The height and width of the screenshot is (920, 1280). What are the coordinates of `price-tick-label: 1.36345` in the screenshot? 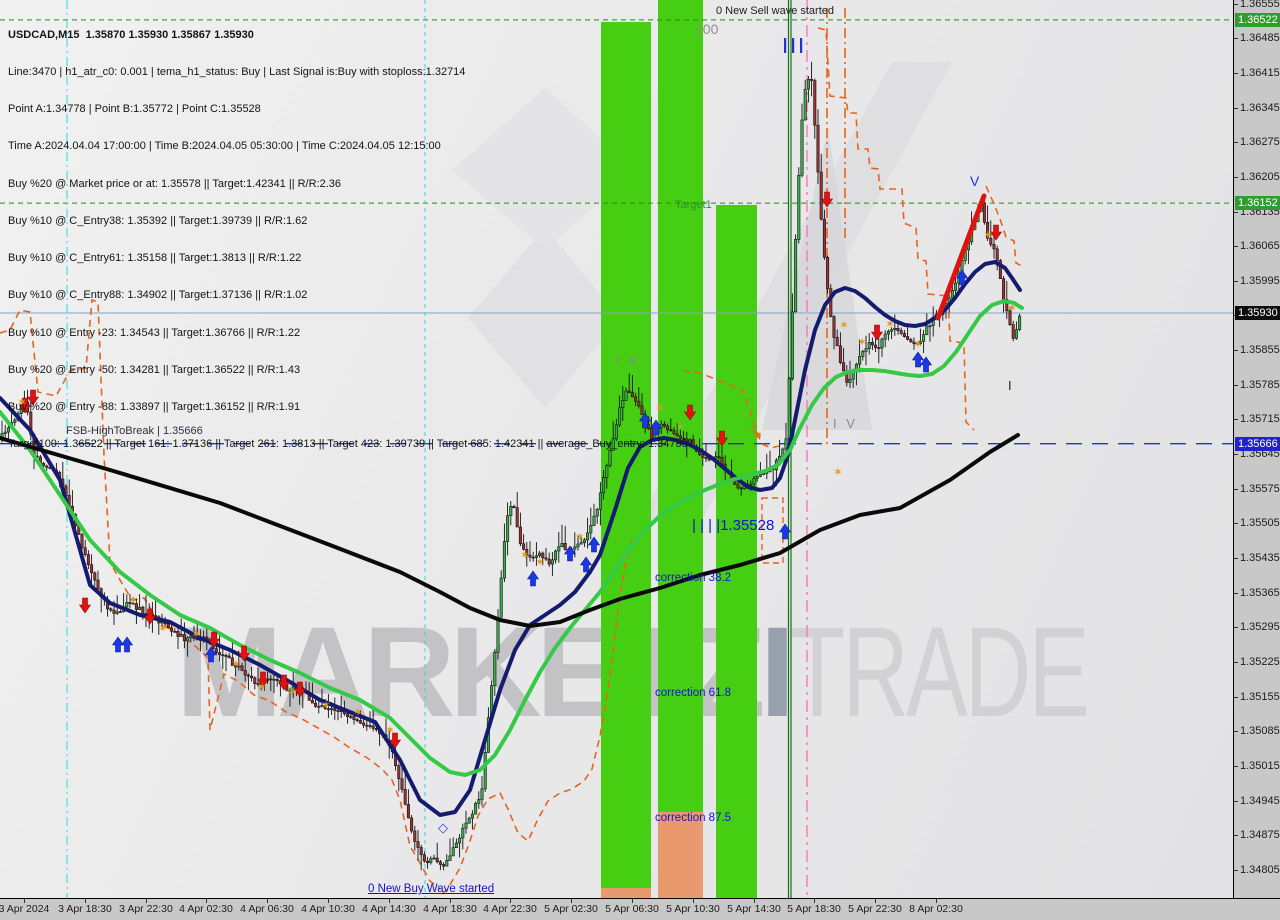 It's located at (1260, 108).